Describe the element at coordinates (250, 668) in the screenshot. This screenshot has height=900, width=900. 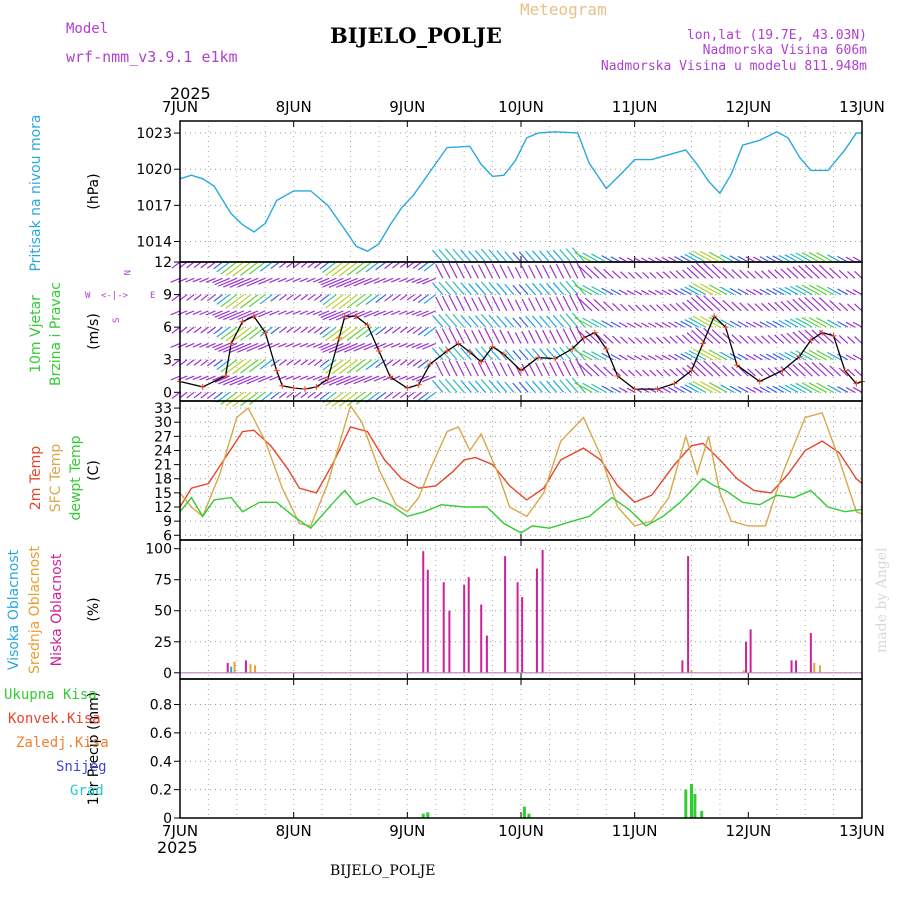
I see `series-bar` at that location.